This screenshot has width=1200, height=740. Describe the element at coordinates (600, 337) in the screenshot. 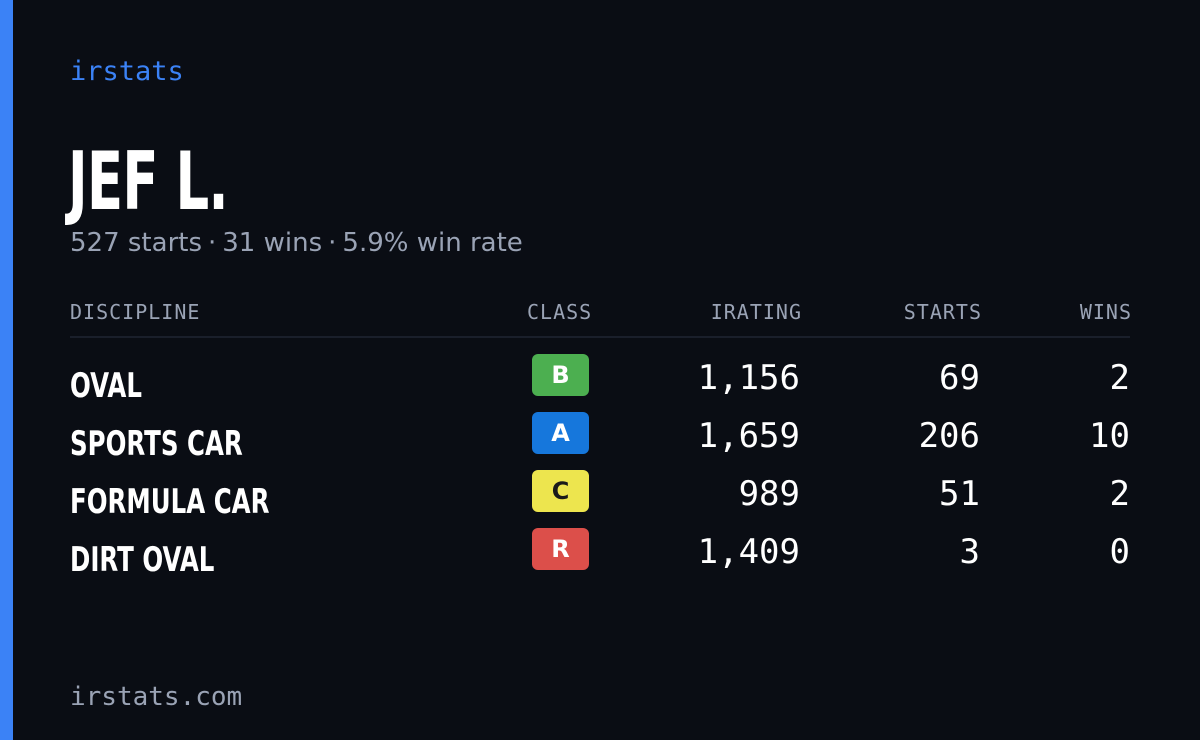

I see `header-divider` at that location.